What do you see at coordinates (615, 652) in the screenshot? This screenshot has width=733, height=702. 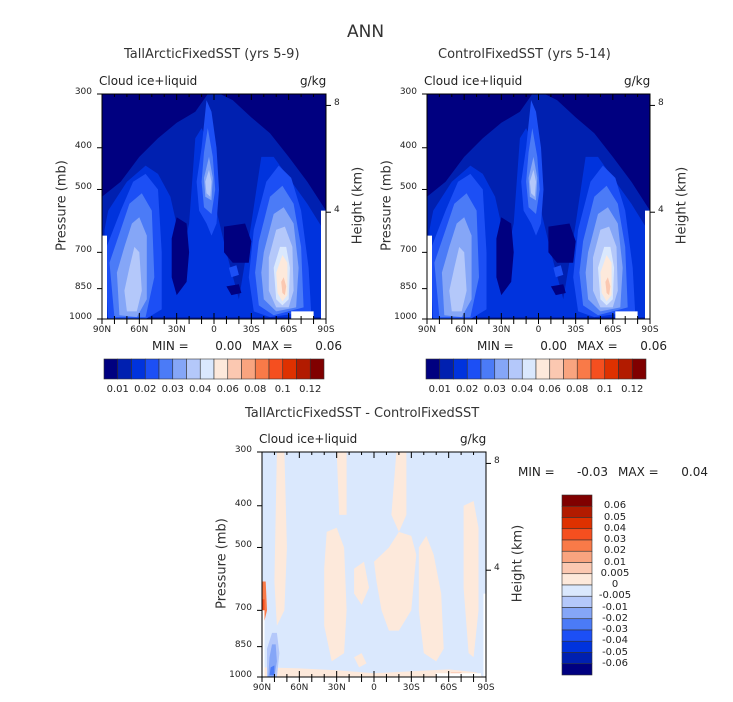 I see `colorbar-label: -0.05` at bounding box center [615, 652].